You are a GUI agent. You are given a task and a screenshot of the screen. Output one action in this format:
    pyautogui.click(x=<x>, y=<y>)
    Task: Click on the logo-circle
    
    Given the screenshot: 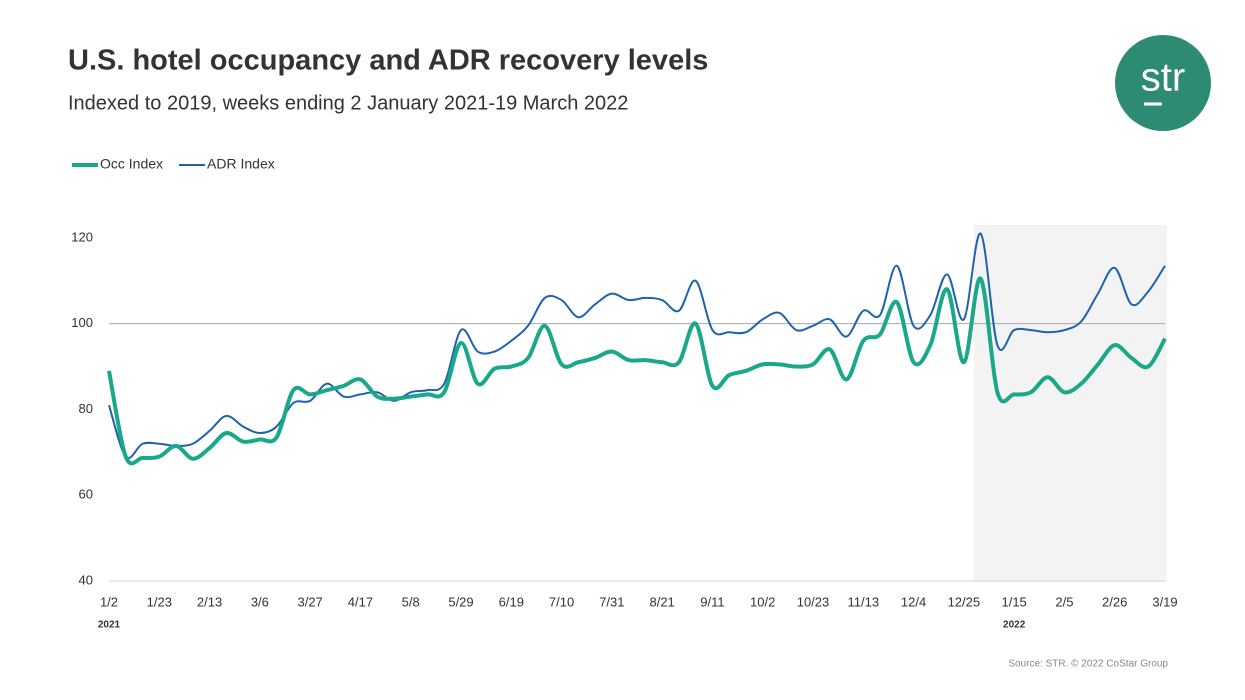 What is the action you would take?
    pyautogui.click(x=1163, y=83)
    